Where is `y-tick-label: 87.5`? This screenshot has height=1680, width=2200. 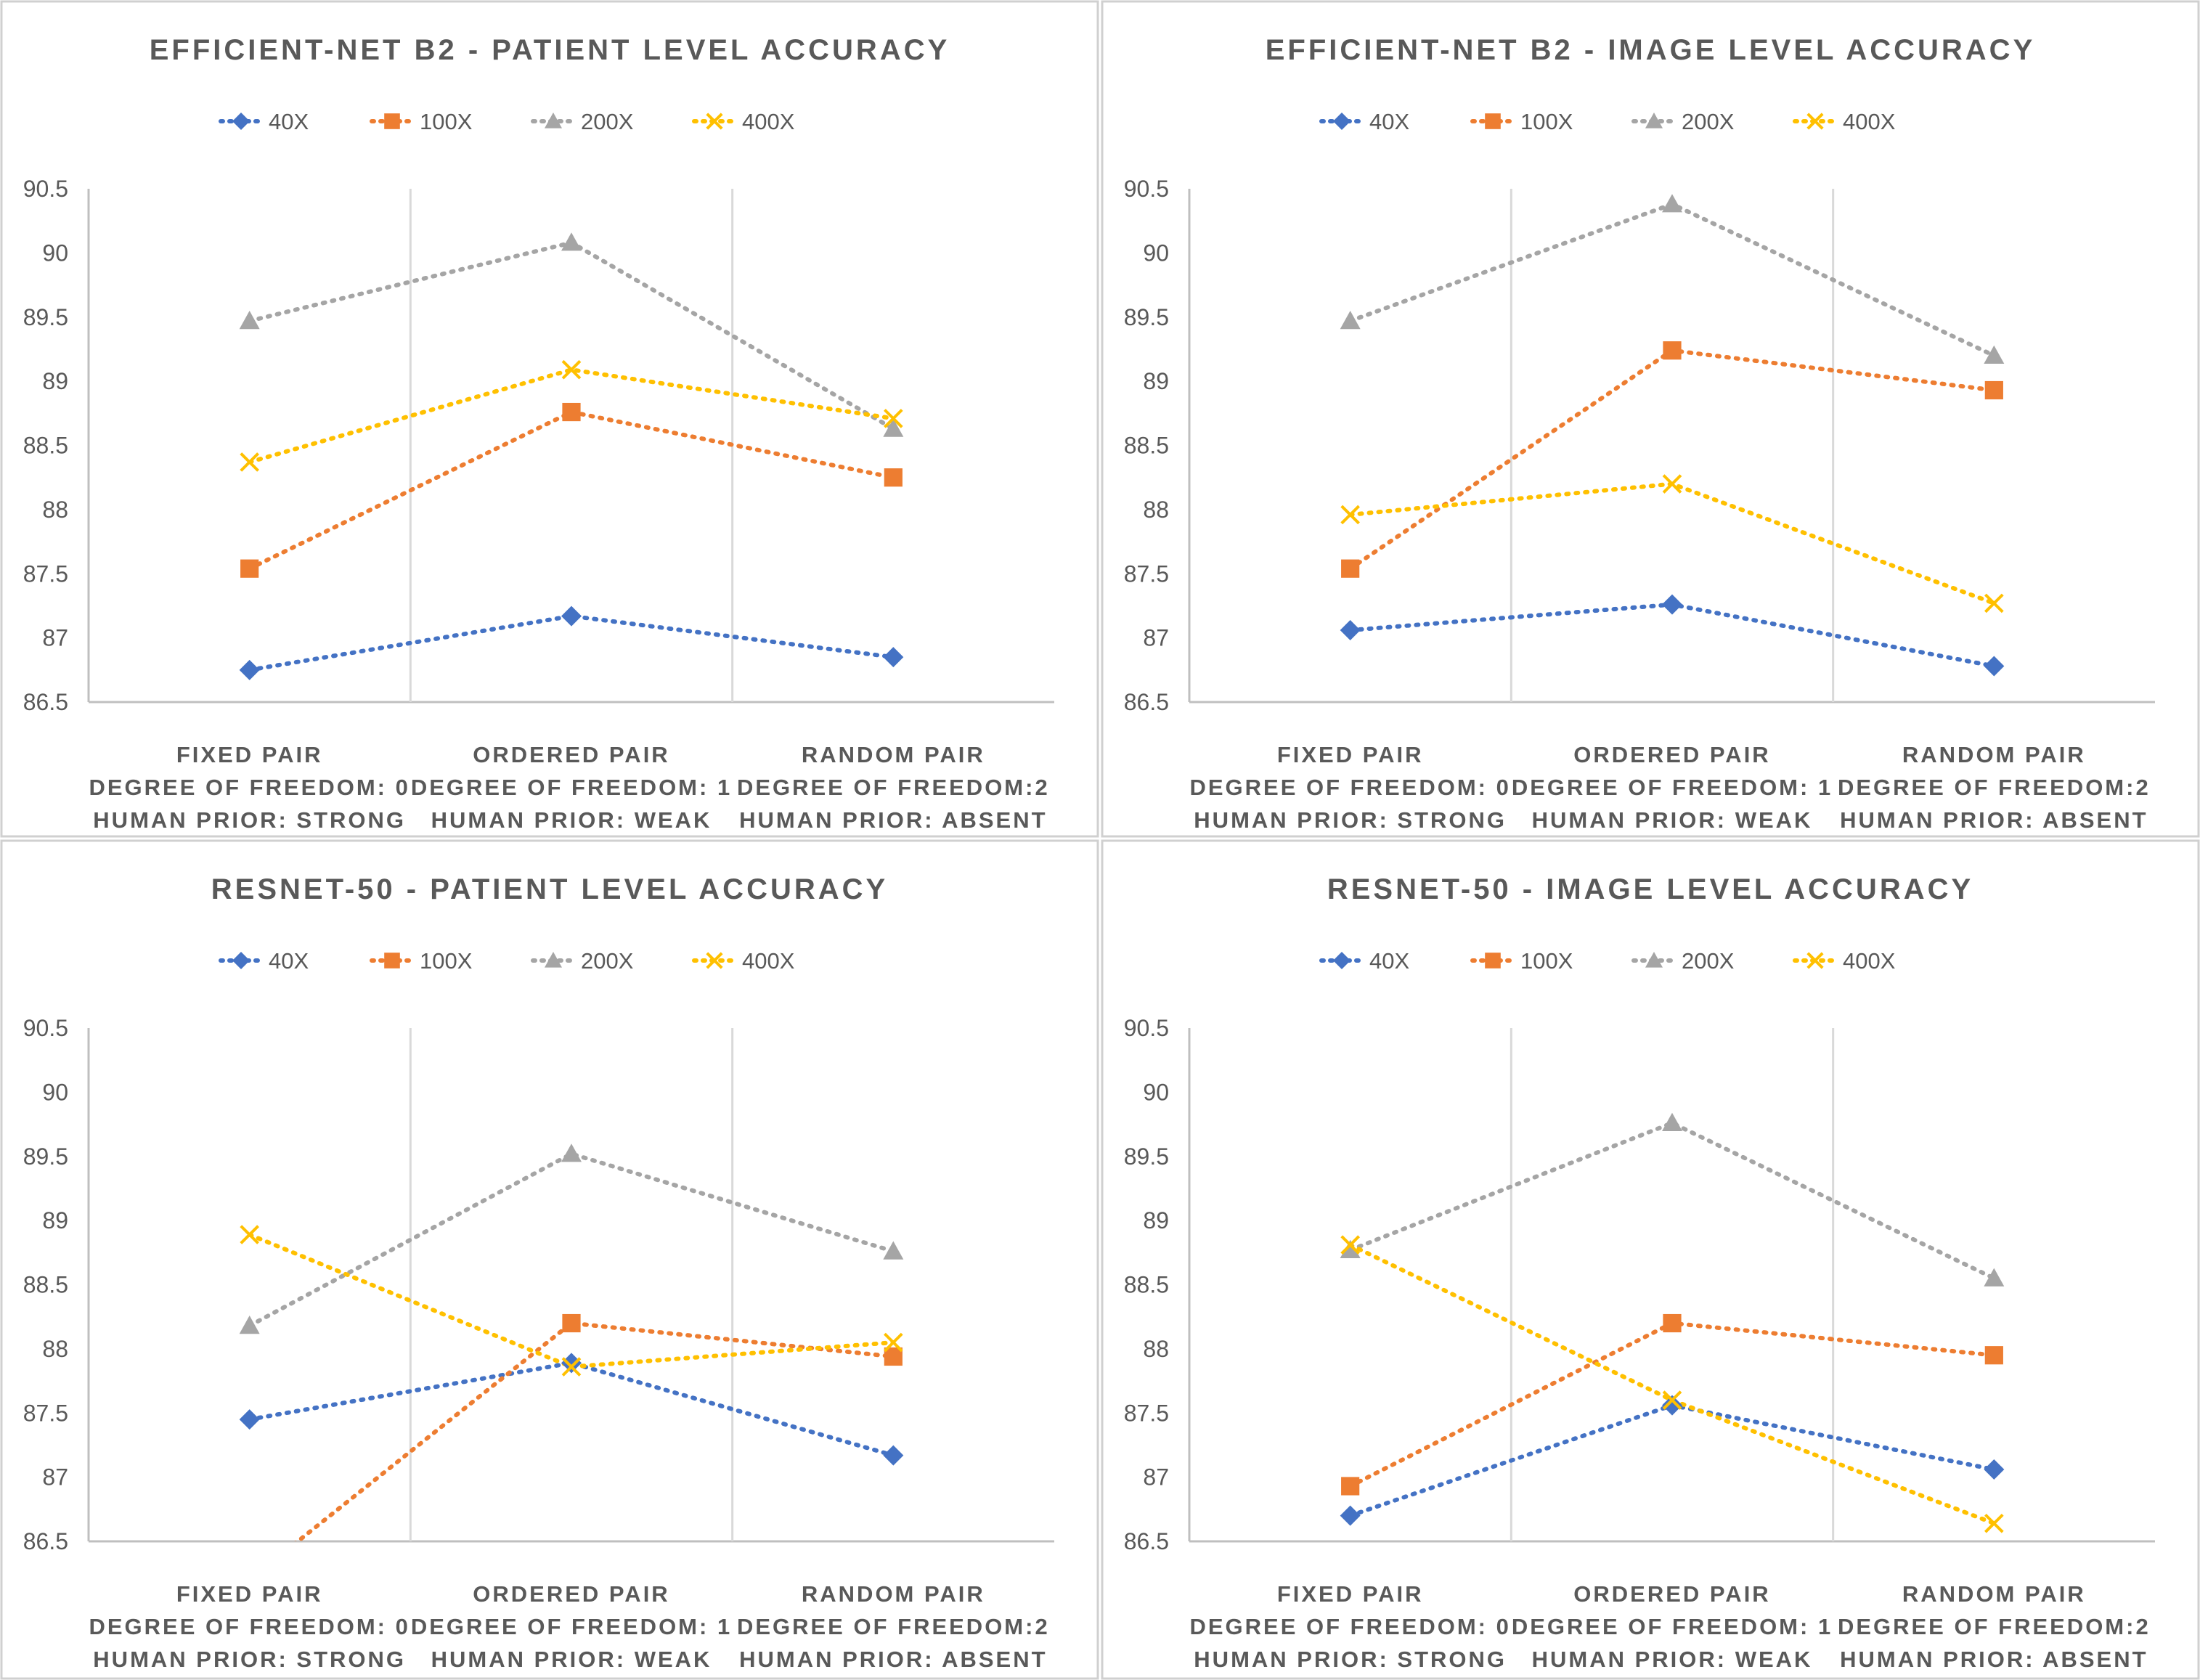 y-tick-label: 87.5 is located at coordinates (45, 1413).